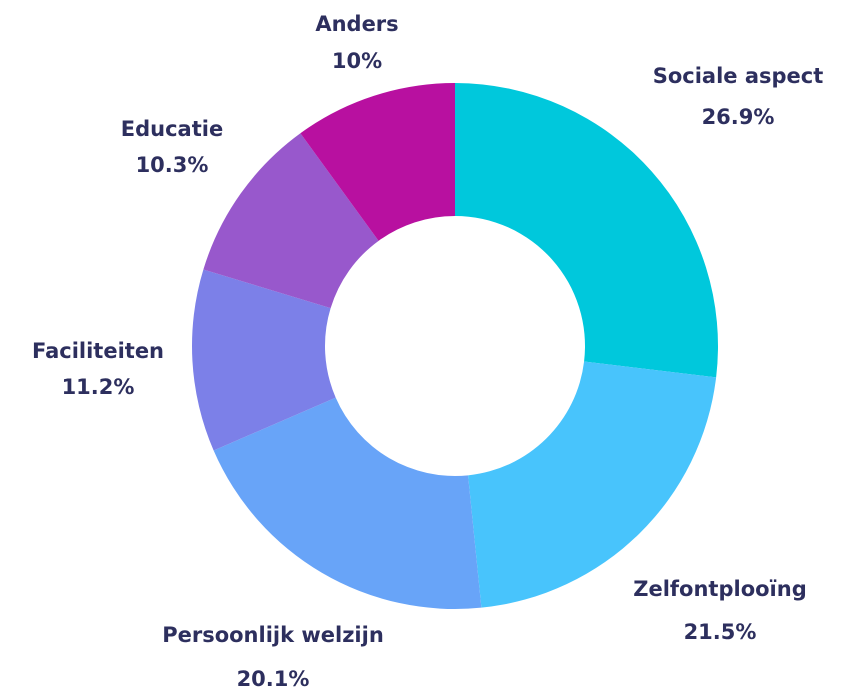 The height and width of the screenshot is (693, 853). What do you see at coordinates (172, 165) in the screenshot?
I see `slice-value-label: 10.3%` at bounding box center [172, 165].